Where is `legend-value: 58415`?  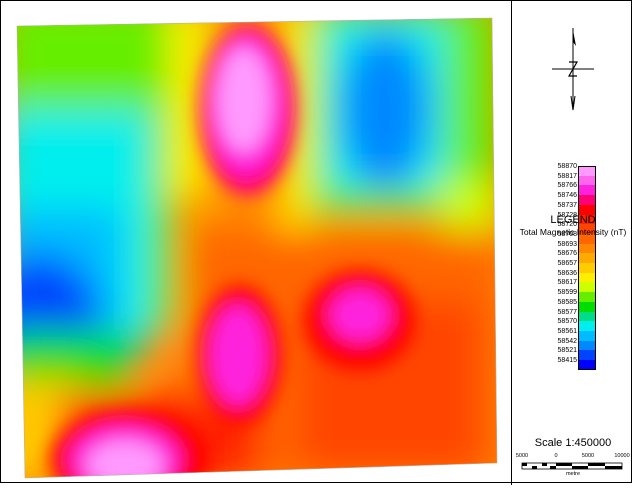
legend-value: 58415 is located at coordinates (567, 360).